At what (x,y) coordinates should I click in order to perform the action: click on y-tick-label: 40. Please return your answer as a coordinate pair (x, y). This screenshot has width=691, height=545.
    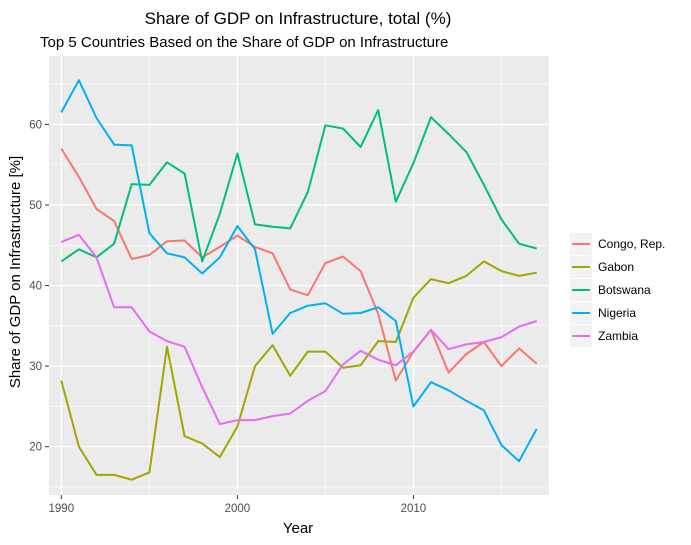
    Looking at the image, I should click on (35, 287).